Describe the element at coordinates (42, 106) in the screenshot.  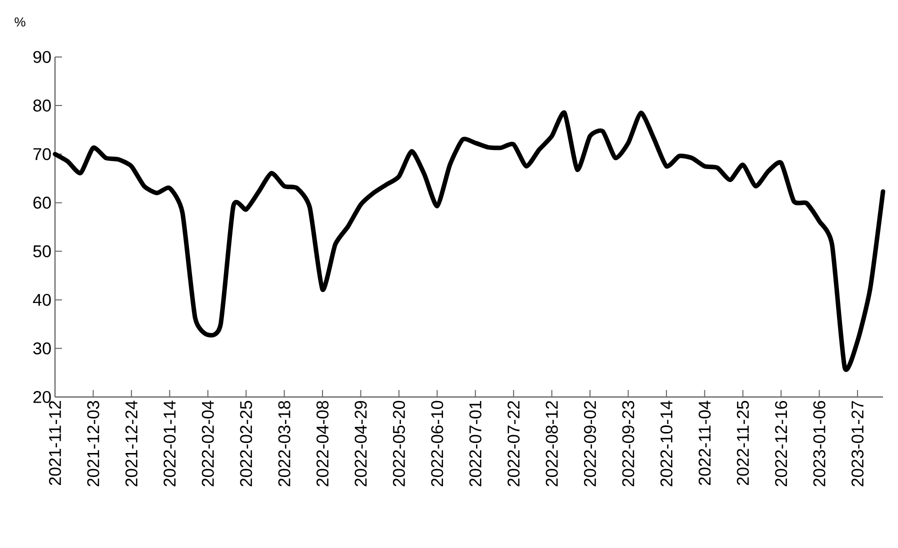
I see `y-tick-label: 80` at that location.